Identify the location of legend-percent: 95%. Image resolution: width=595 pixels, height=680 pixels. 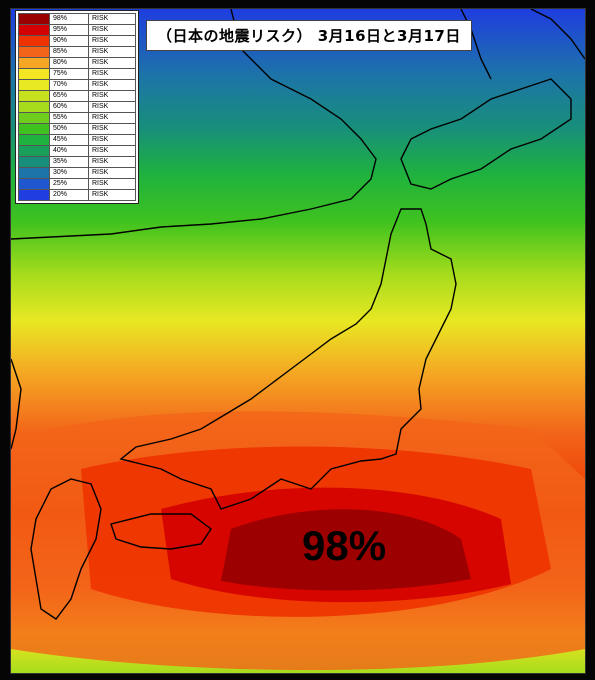
(69, 30).